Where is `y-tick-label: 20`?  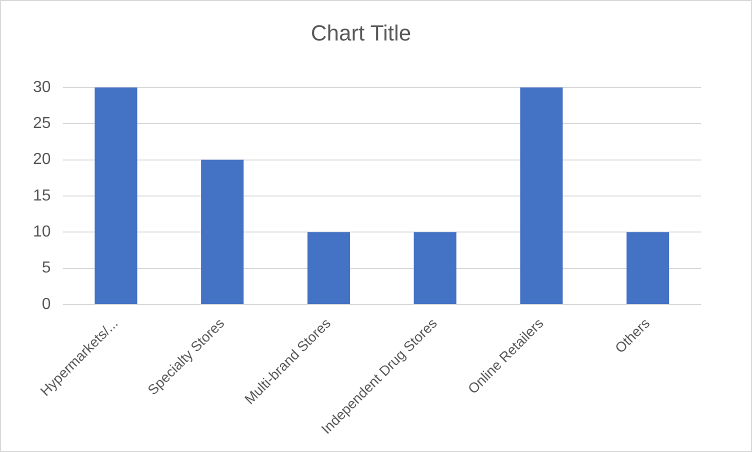 y-tick-label: 20 is located at coordinates (42, 159).